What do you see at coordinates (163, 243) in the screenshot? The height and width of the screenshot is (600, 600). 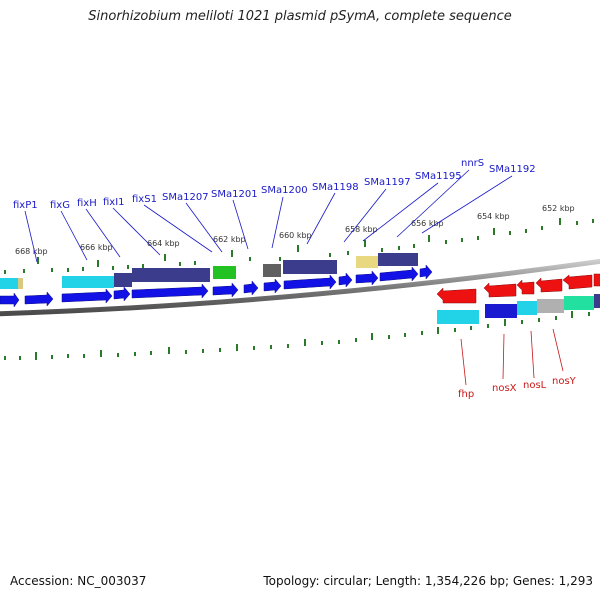 I see `ruler-label: 664 kbp` at bounding box center [163, 243].